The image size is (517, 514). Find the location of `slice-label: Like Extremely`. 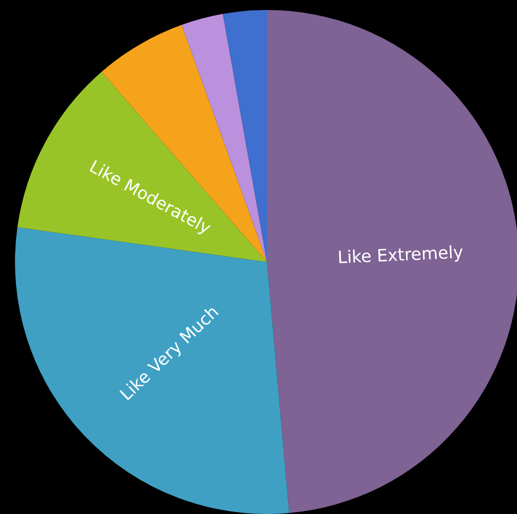

slice-label: Like Extremely is located at coordinates (400, 255).